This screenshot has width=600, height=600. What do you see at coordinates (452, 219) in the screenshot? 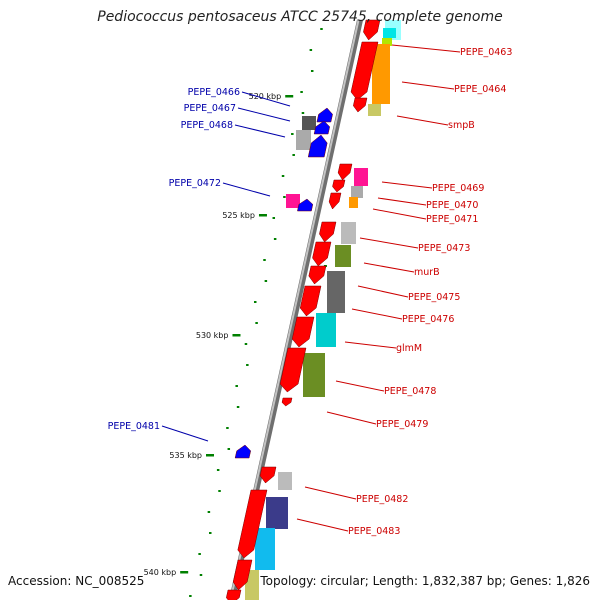
I see `forward-gene-label: PEPE_0471` at bounding box center [452, 219].